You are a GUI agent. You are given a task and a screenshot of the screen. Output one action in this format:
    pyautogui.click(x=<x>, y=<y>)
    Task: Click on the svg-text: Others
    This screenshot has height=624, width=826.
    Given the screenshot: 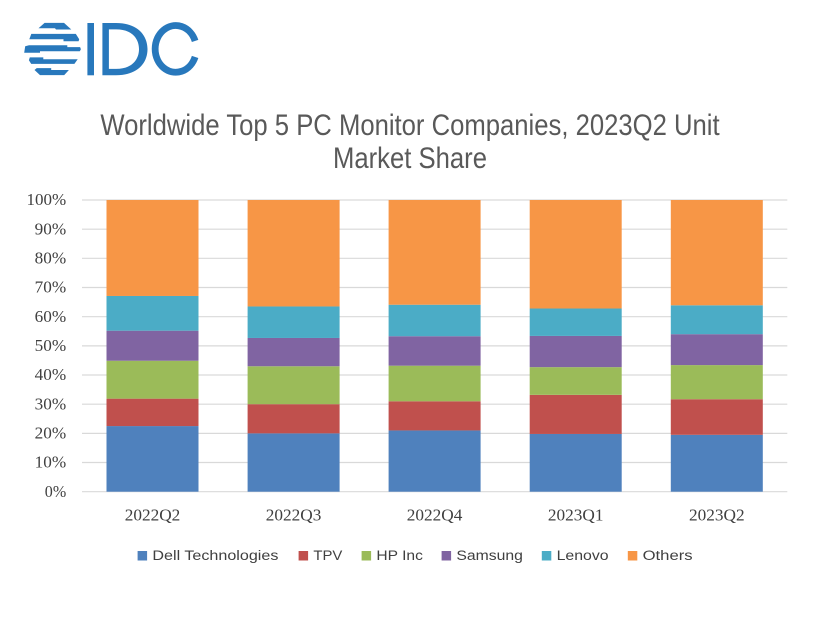 What is the action you would take?
    pyautogui.click(x=668, y=555)
    